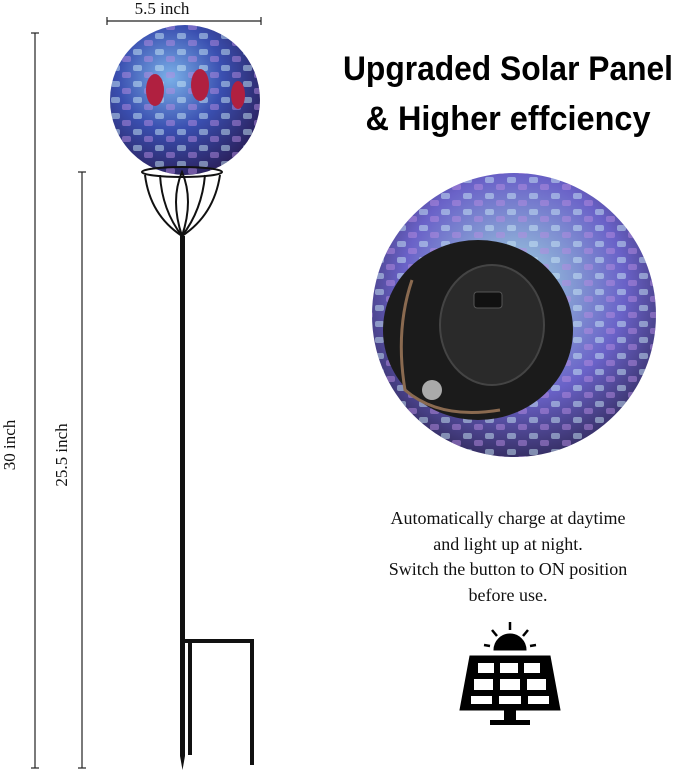 The width and height of the screenshot is (679, 771). What do you see at coordinates (162, 9) in the screenshot?
I see `width-label: 5.5 inch` at bounding box center [162, 9].